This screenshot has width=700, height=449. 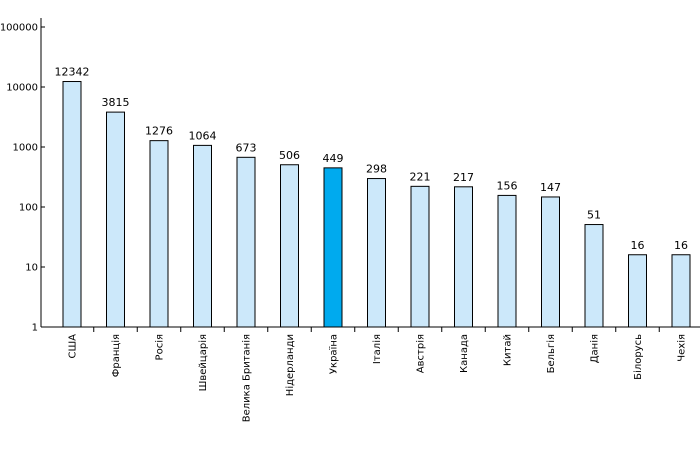 What do you see at coordinates (247, 378) in the screenshot?
I see `category-label: Велика Британія` at bounding box center [247, 378].